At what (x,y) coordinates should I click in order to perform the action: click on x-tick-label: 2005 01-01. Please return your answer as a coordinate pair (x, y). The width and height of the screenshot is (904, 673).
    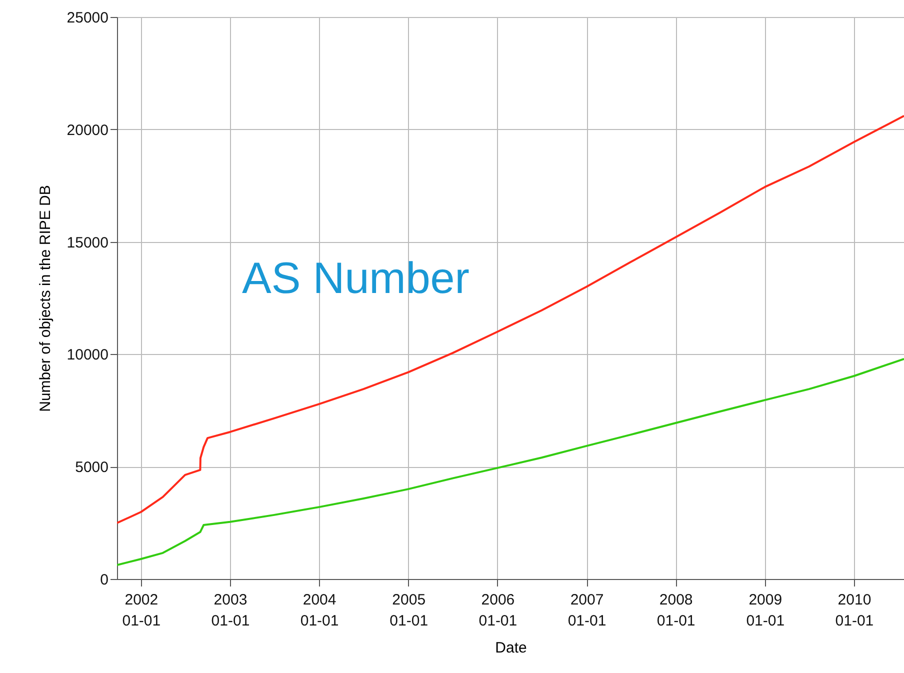
    Looking at the image, I should click on (409, 611).